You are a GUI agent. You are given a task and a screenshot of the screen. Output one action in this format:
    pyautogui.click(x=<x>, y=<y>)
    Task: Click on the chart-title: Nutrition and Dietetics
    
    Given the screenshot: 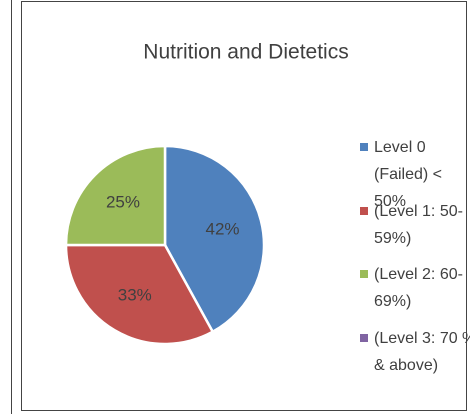 What is the action you would take?
    pyautogui.click(x=245, y=52)
    